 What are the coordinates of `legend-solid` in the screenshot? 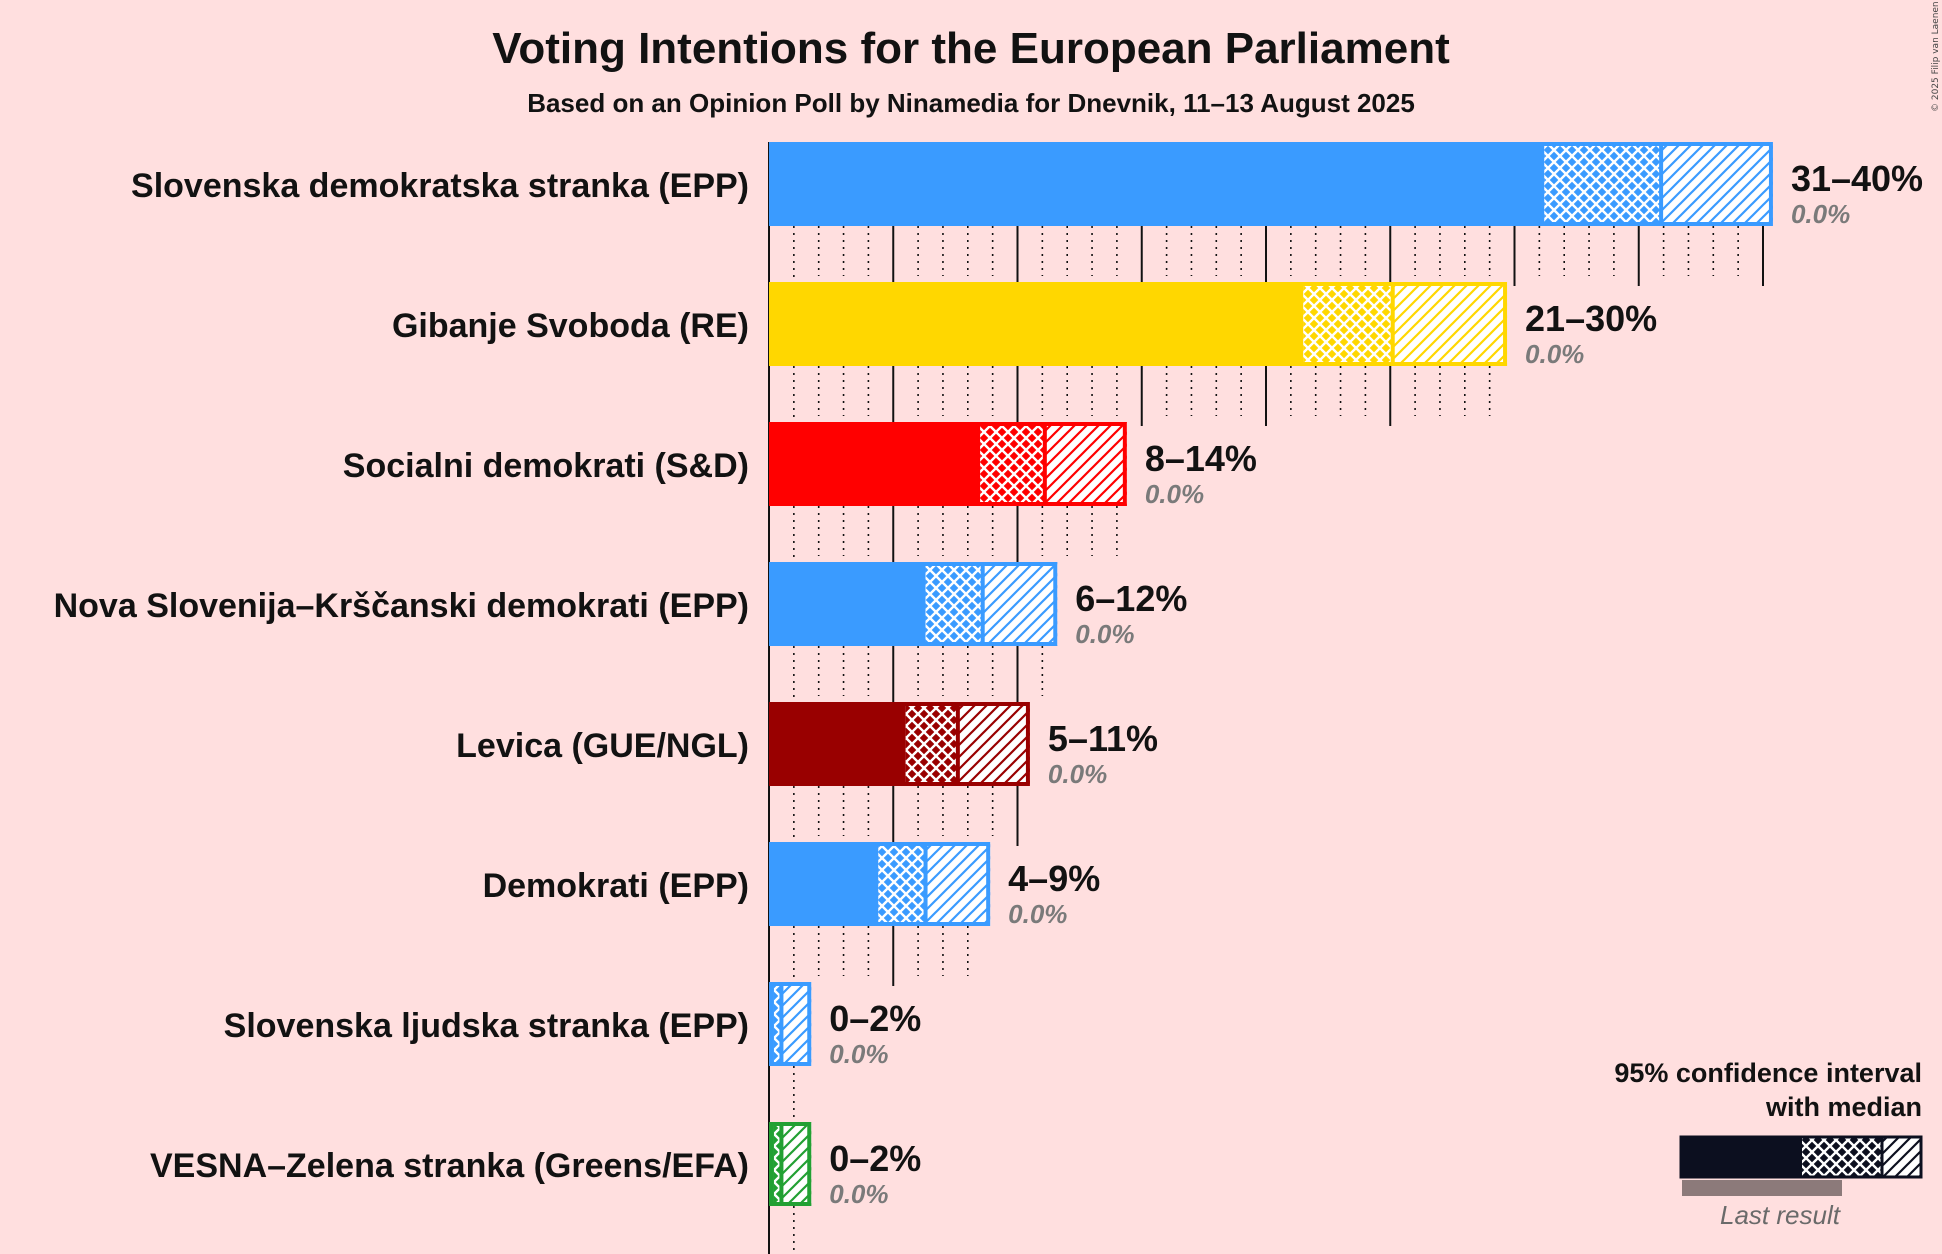 It's located at (1741, 1157).